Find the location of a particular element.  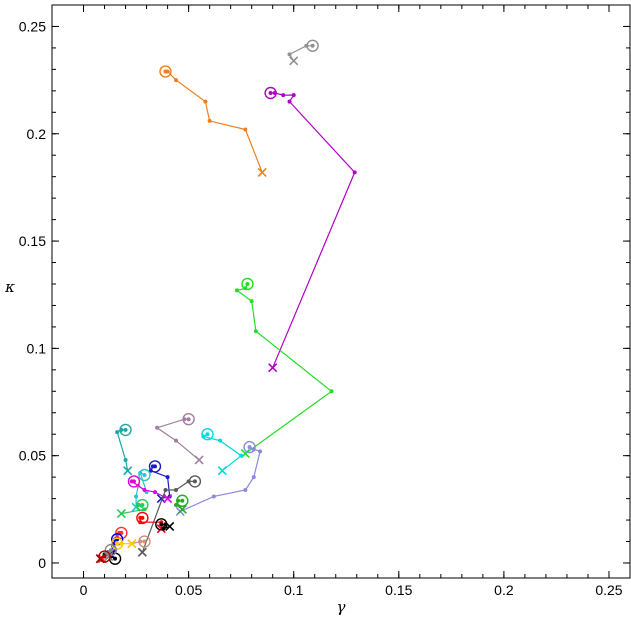

y-tick-label: 0.05 is located at coordinates (32, 456).